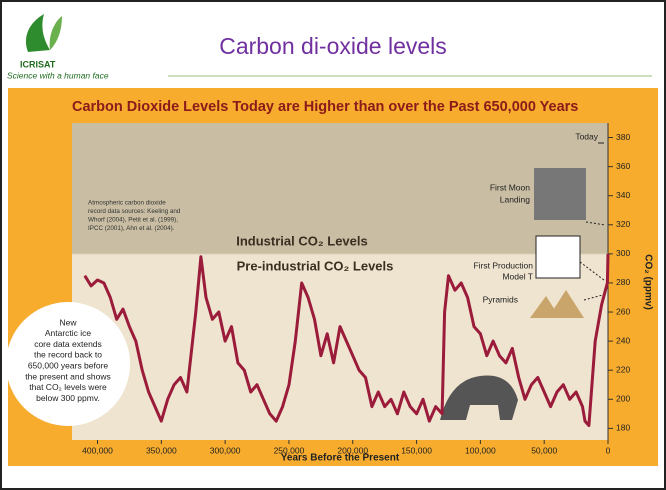 The width and height of the screenshot is (666, 490). Describe the element at coordinates (134, 211) in the screenshot. I see `source-text: record data sources: Keeling and` at that location.